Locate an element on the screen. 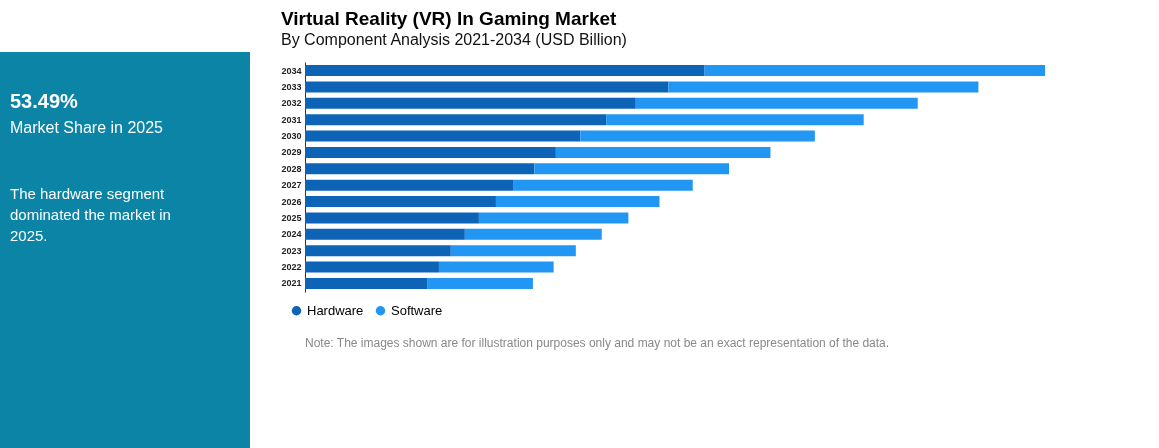 The image size is (1159, 448). y-tick-label: 2031 is located at coordinates (291, 119).